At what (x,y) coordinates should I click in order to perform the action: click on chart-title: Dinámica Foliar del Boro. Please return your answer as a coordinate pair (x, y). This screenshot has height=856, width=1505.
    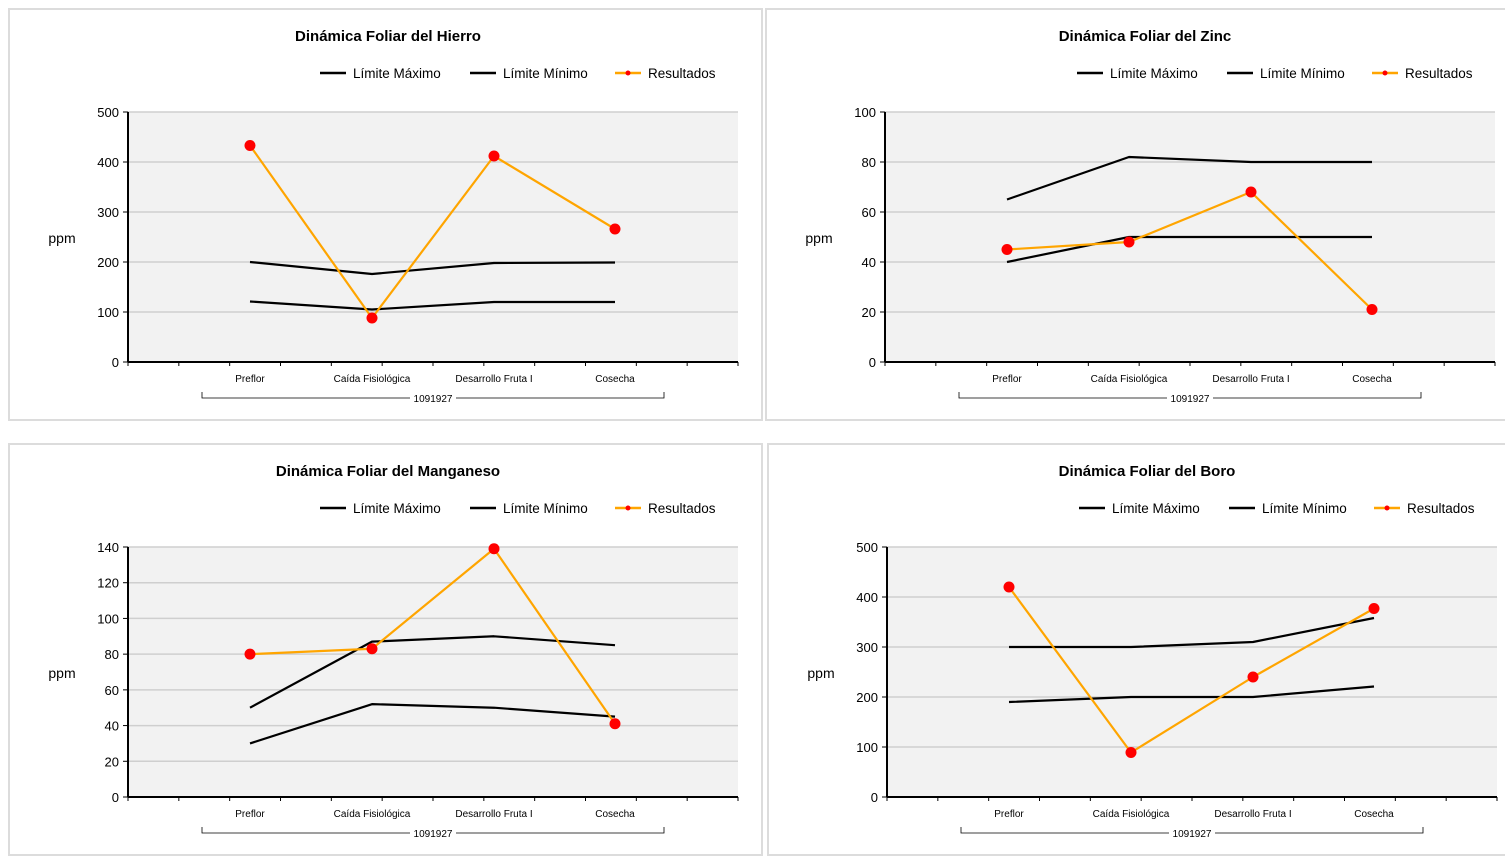
    Looking at the image, I should click on (1147, 471).